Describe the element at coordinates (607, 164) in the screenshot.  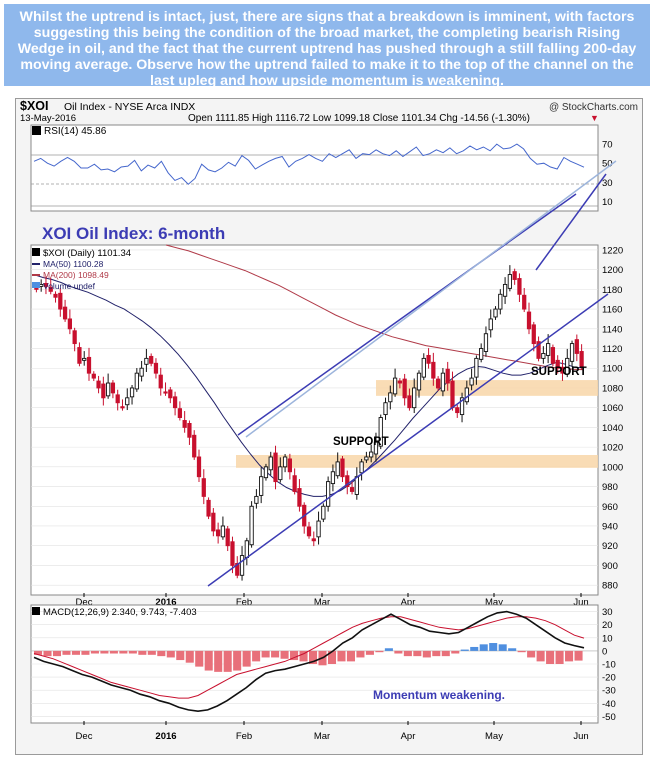
I see `rsi-tick: 50` at that location.